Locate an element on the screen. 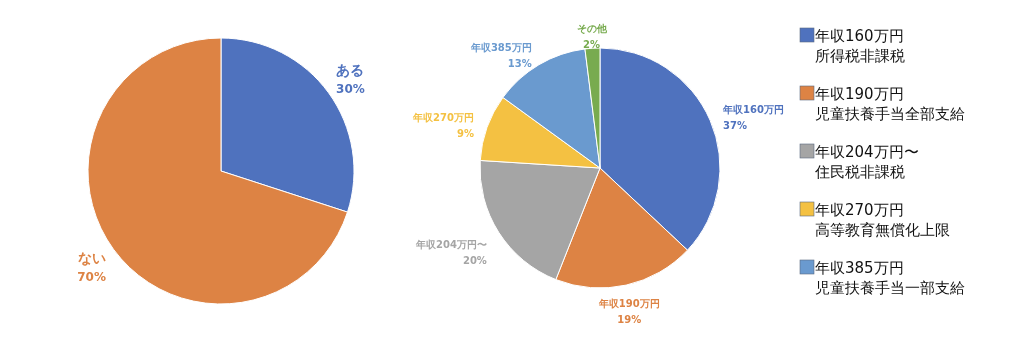 The width and height of the screenshot is (1024, 347). data-label: 20% is located at coordinates (474, 260).